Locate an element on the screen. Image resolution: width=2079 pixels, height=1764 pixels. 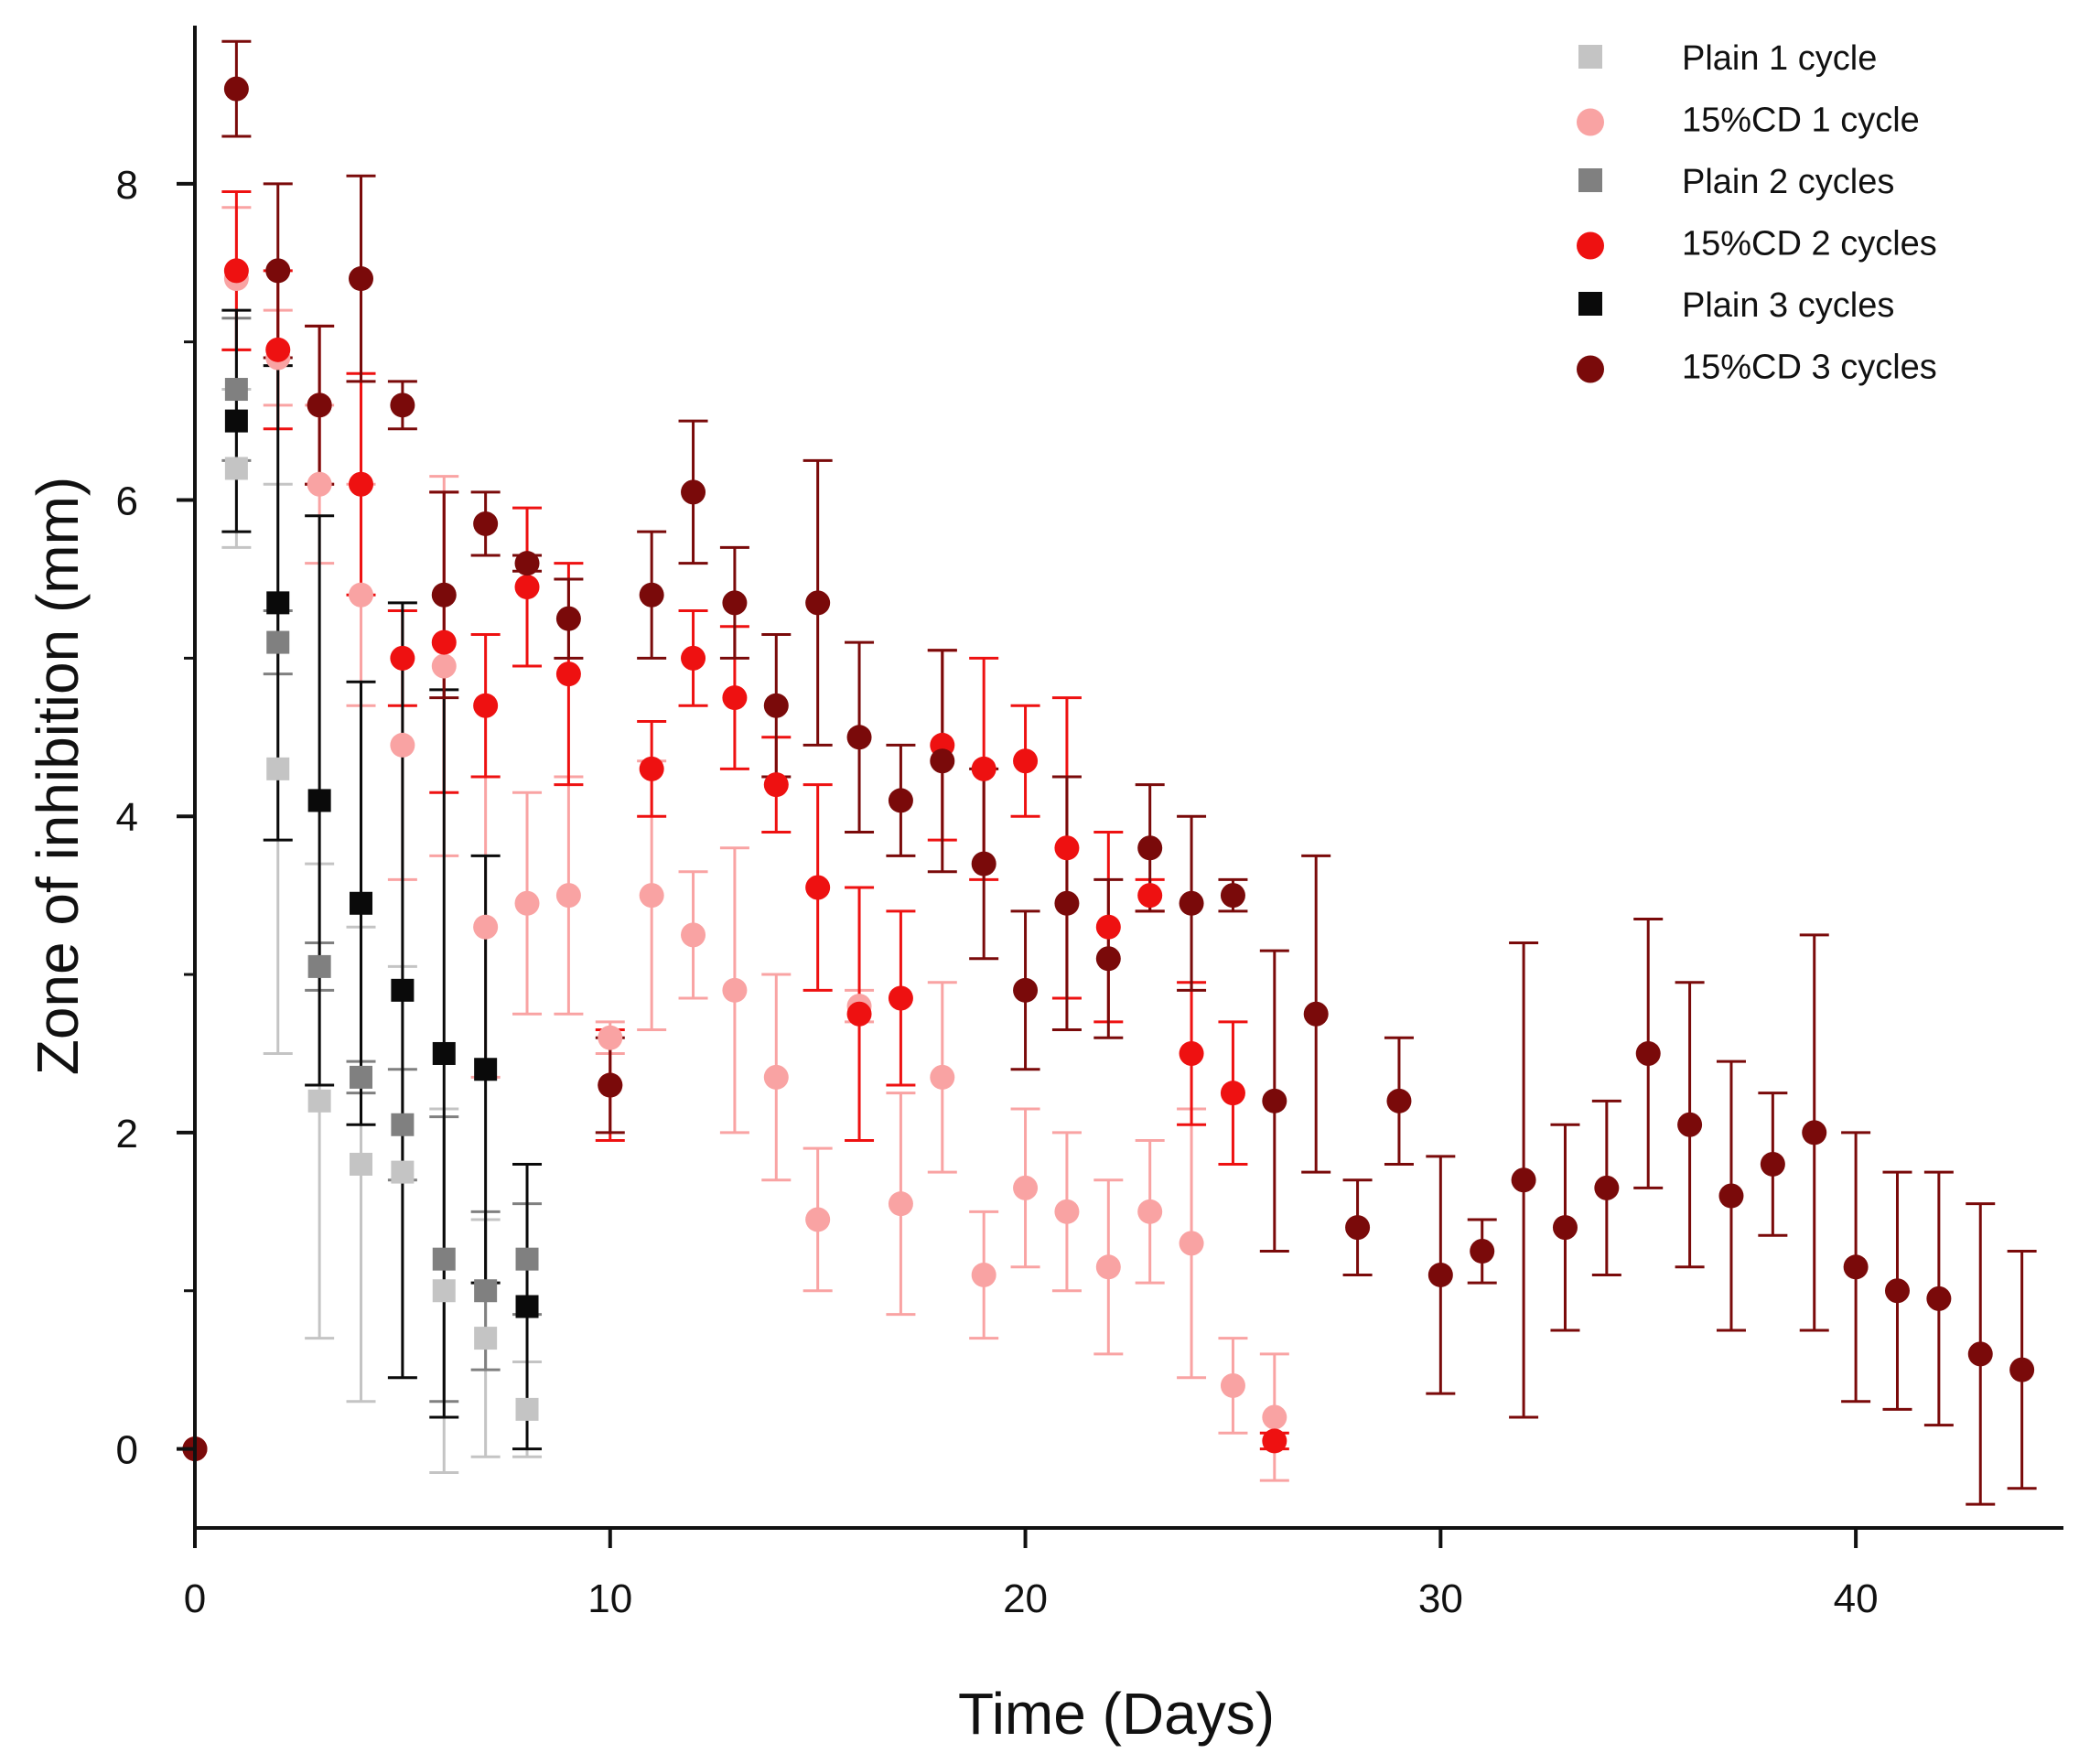
x-tick-label: 10 is located at coordinates (610, 1598).